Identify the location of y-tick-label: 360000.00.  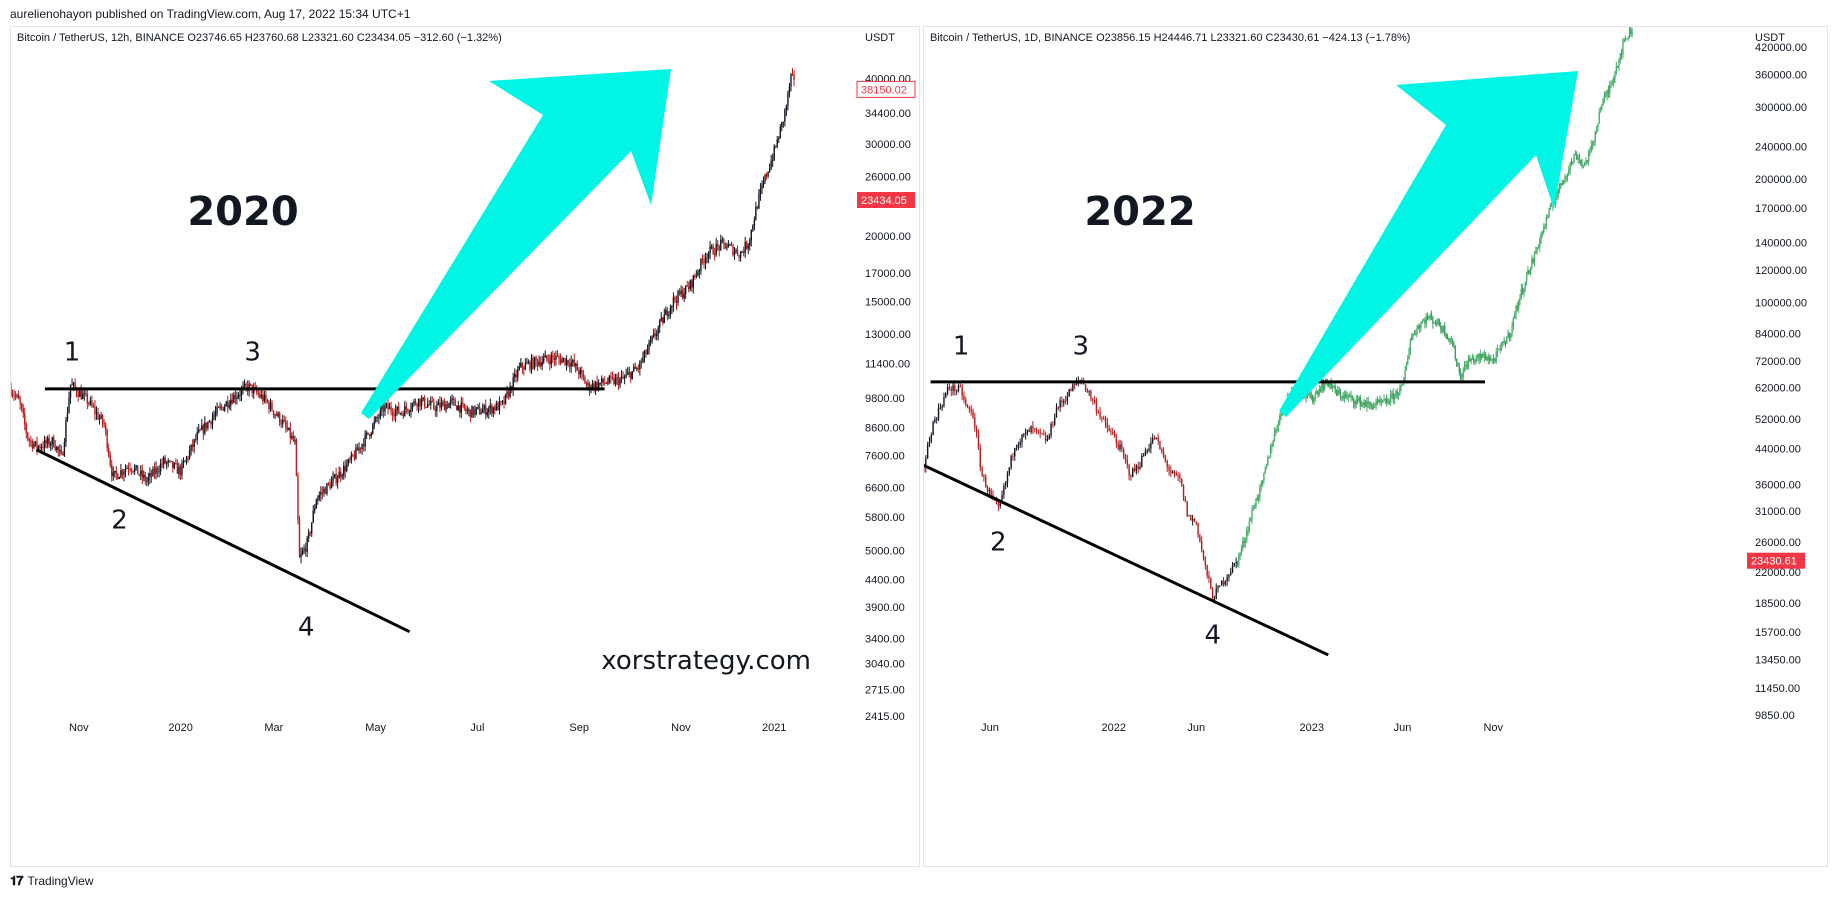
(1781, 75).